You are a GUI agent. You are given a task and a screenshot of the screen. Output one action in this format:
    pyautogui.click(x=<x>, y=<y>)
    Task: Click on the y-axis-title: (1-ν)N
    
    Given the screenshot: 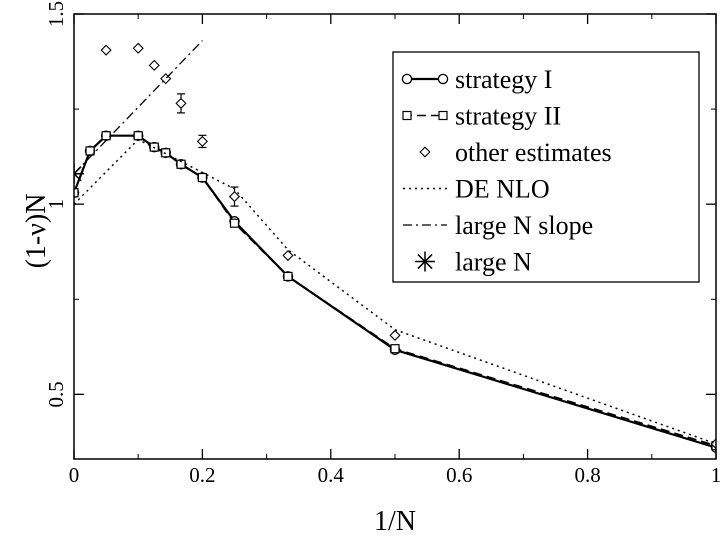 What is the action you would take?
    pyautogui.click(x=36, y=231)
    